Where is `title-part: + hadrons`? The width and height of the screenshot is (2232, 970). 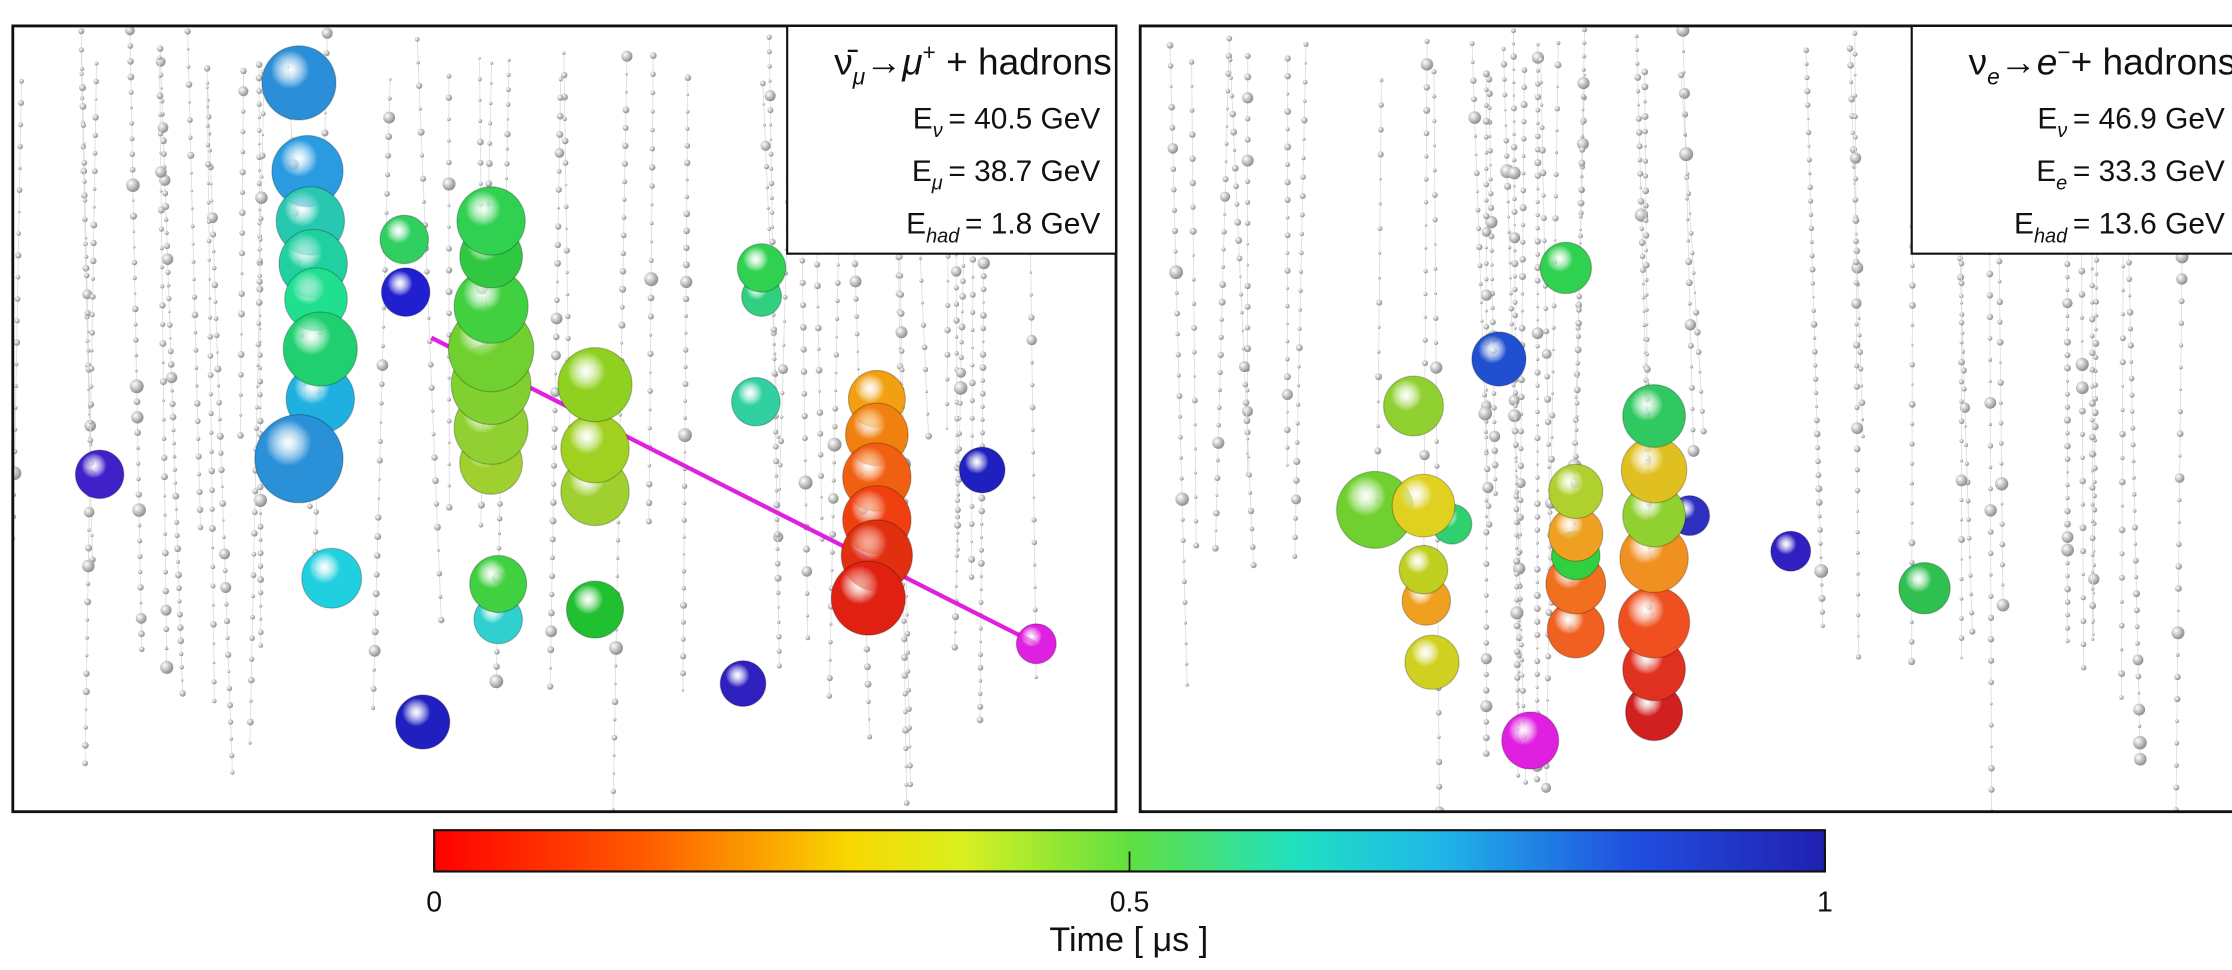 title-part: + hadrons is located at coordinates (1024, 61).